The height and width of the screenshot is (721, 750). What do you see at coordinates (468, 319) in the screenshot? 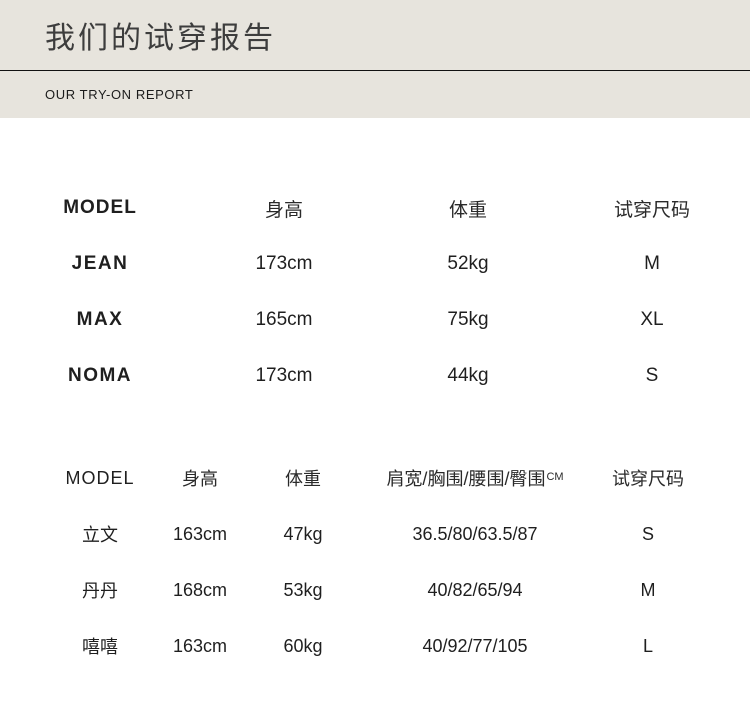
I see `weight-cell: 75kg` at bounding box center [468, 319].